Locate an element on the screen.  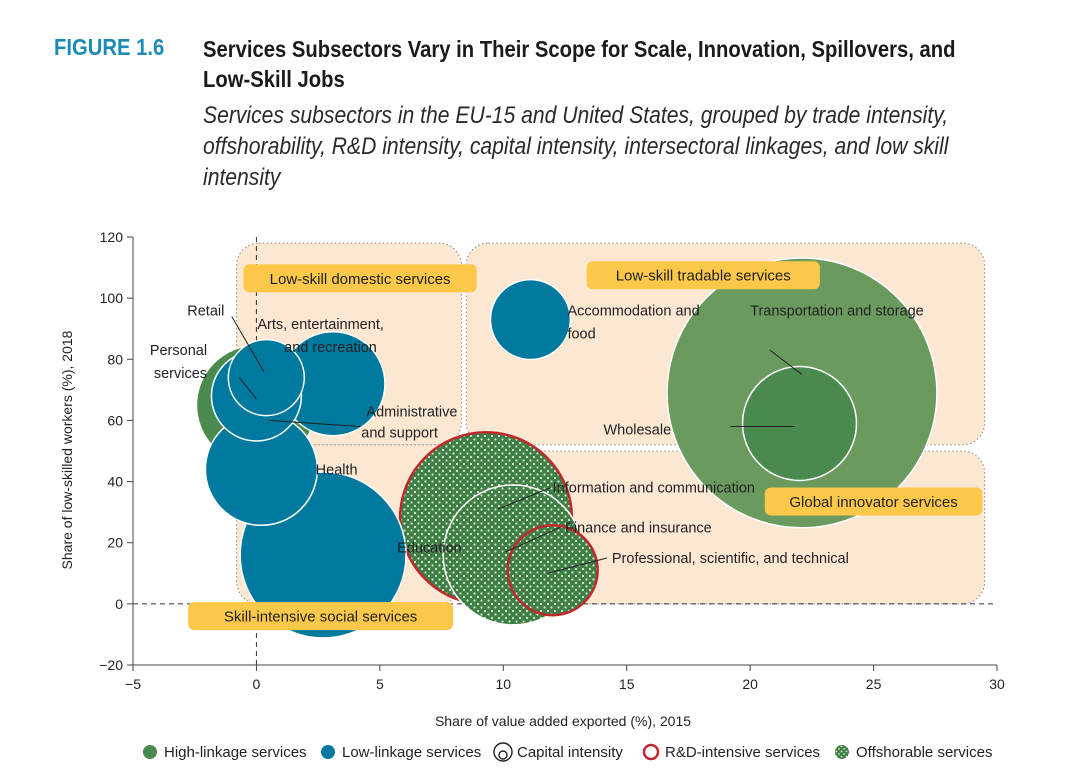
point-label: Personal is located at coordinates (178, 351).